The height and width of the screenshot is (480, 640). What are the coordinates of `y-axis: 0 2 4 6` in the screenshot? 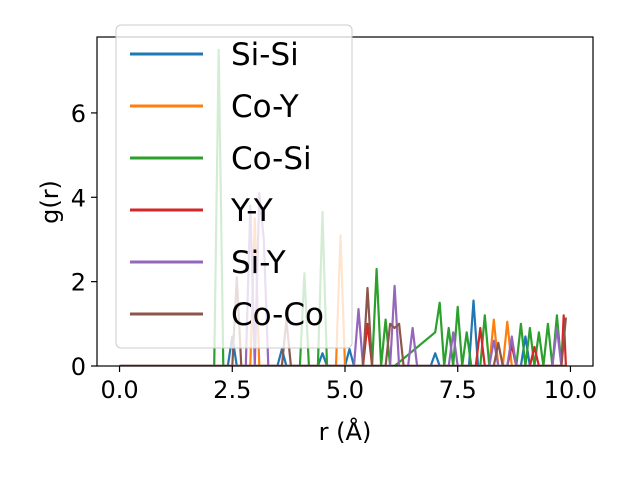 It's located at (84, 240).